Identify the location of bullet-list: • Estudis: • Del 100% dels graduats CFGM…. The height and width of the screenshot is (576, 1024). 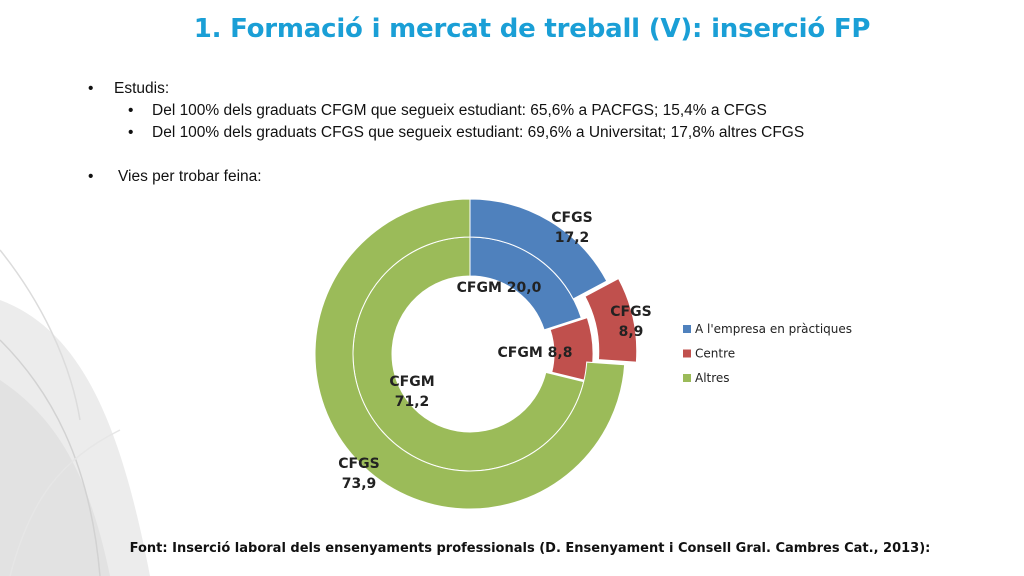
(446, 133).